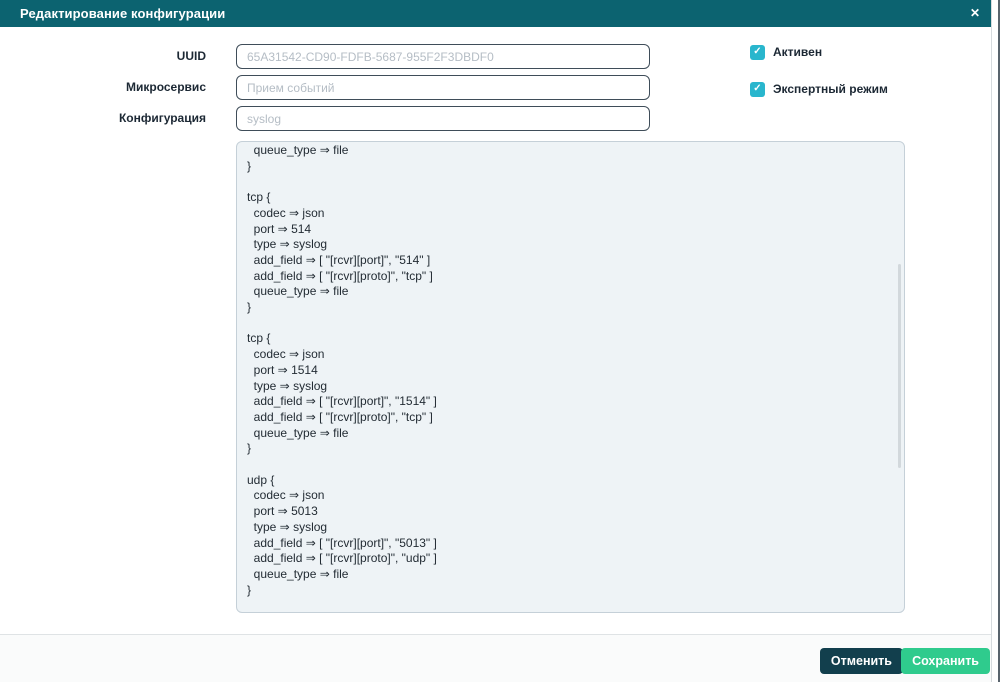 Image resolution: width=1000 pixels, height=682 pixels. Describe the element at coordinates (443, 56) in the screenshot. I see `uuid-input` at that location.